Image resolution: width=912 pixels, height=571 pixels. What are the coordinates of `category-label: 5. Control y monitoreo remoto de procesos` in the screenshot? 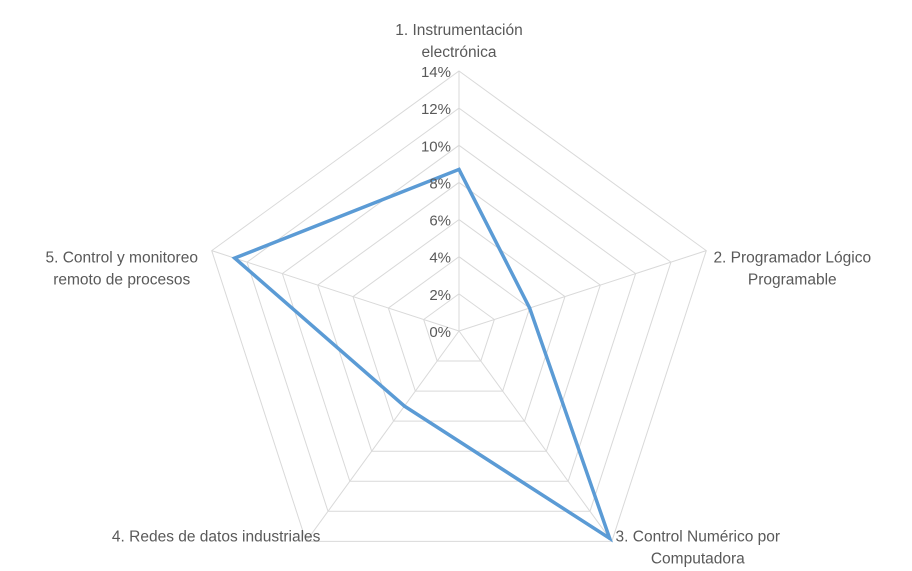 It's located at (121, 269).